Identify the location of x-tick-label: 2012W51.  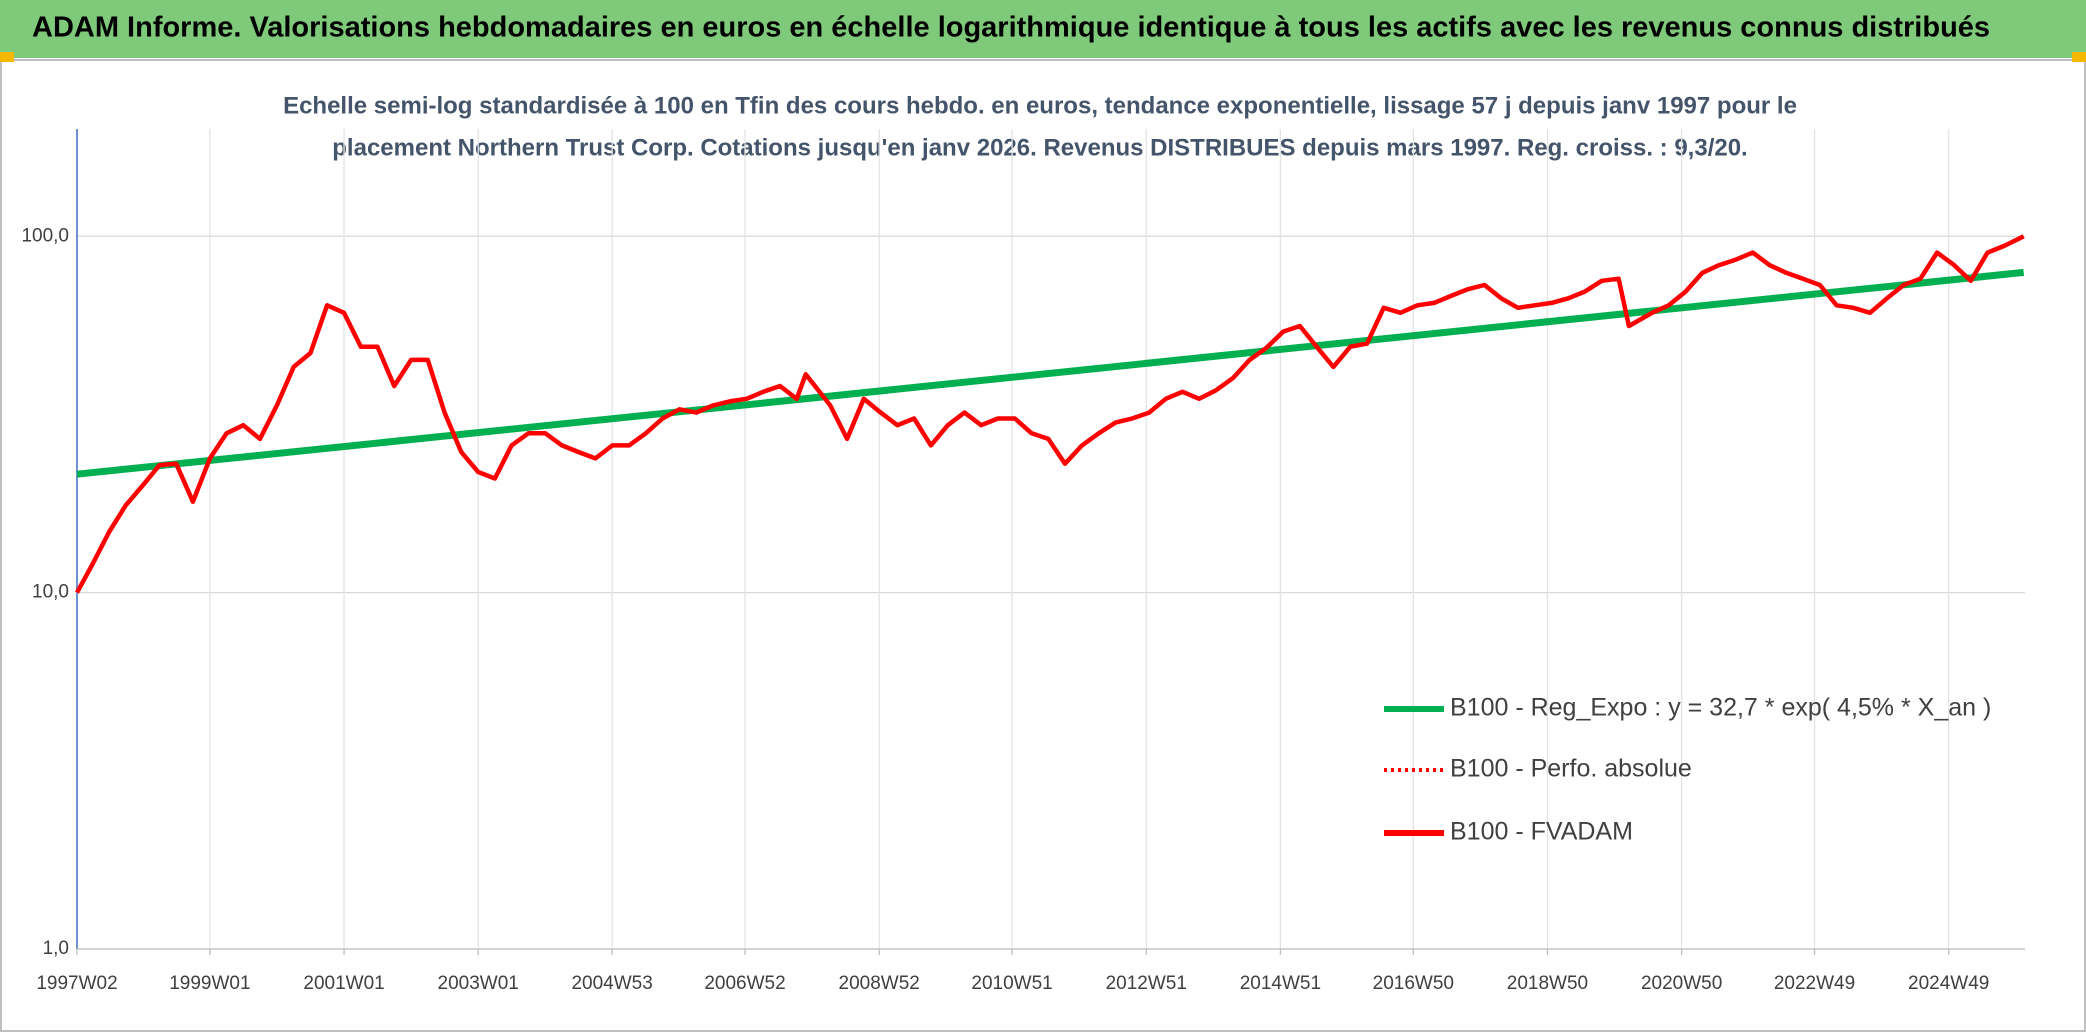
(1146, 983).